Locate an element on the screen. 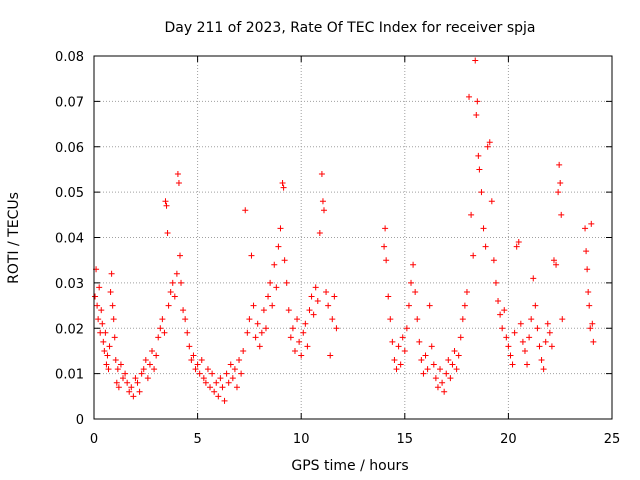  x-axis-tick-labels: 0 5 10 15 20 25 is located at coordinates (355, 439).